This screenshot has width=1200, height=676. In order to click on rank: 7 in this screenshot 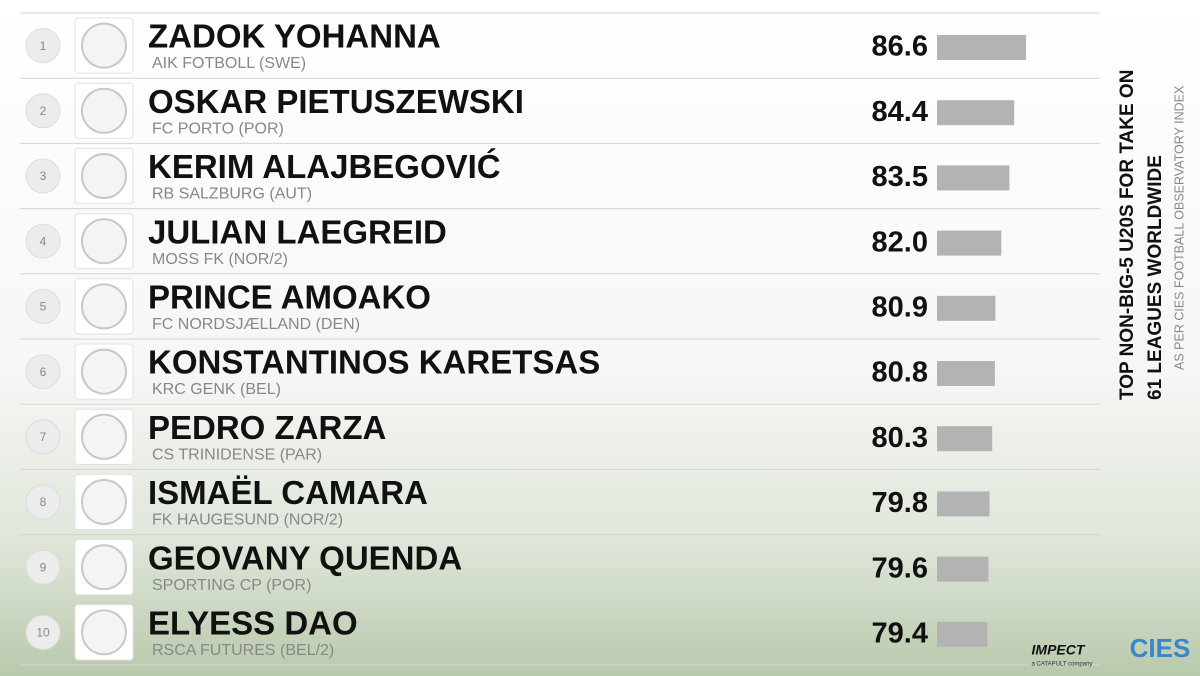, I will do `click(43, 437)`.